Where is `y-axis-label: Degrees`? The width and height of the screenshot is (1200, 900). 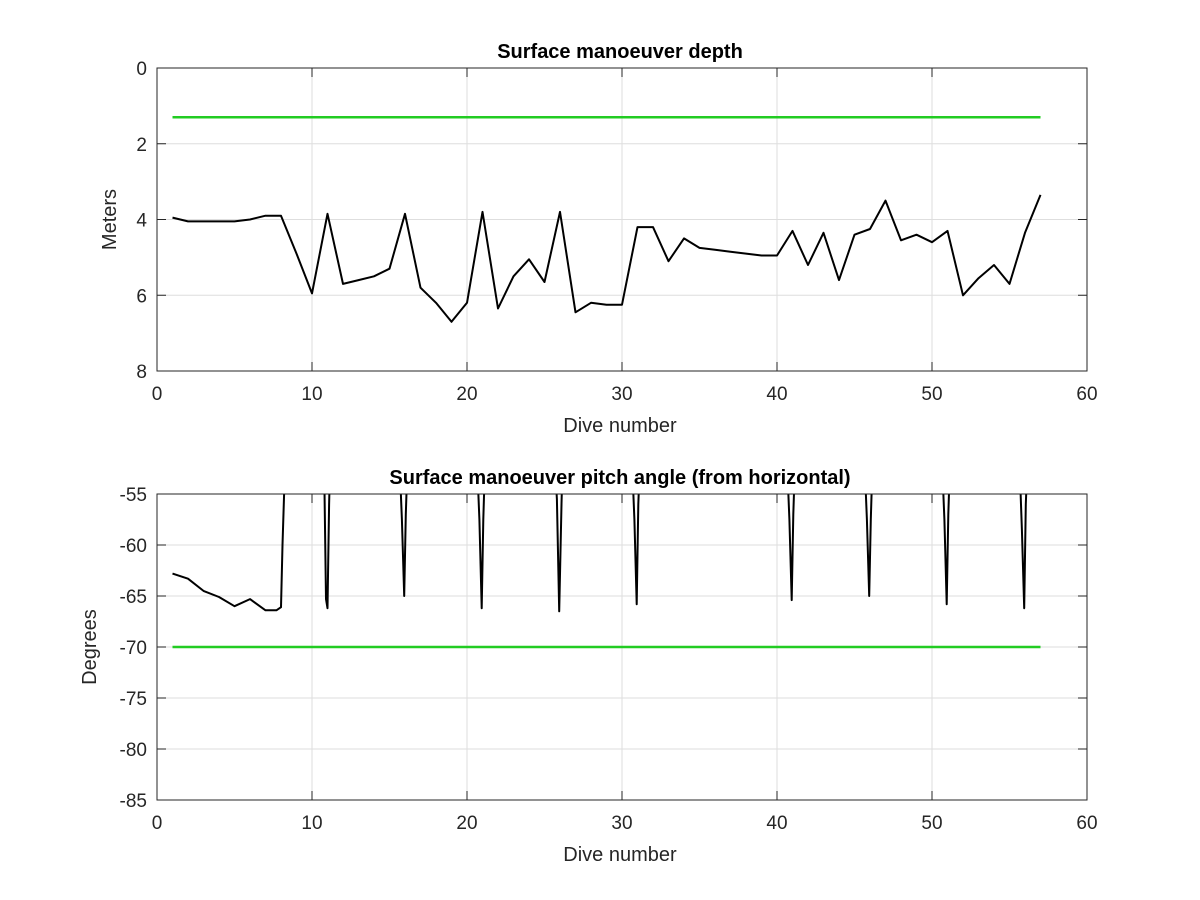
y-axis-label: Degrees is located at coordinates (90, 647).